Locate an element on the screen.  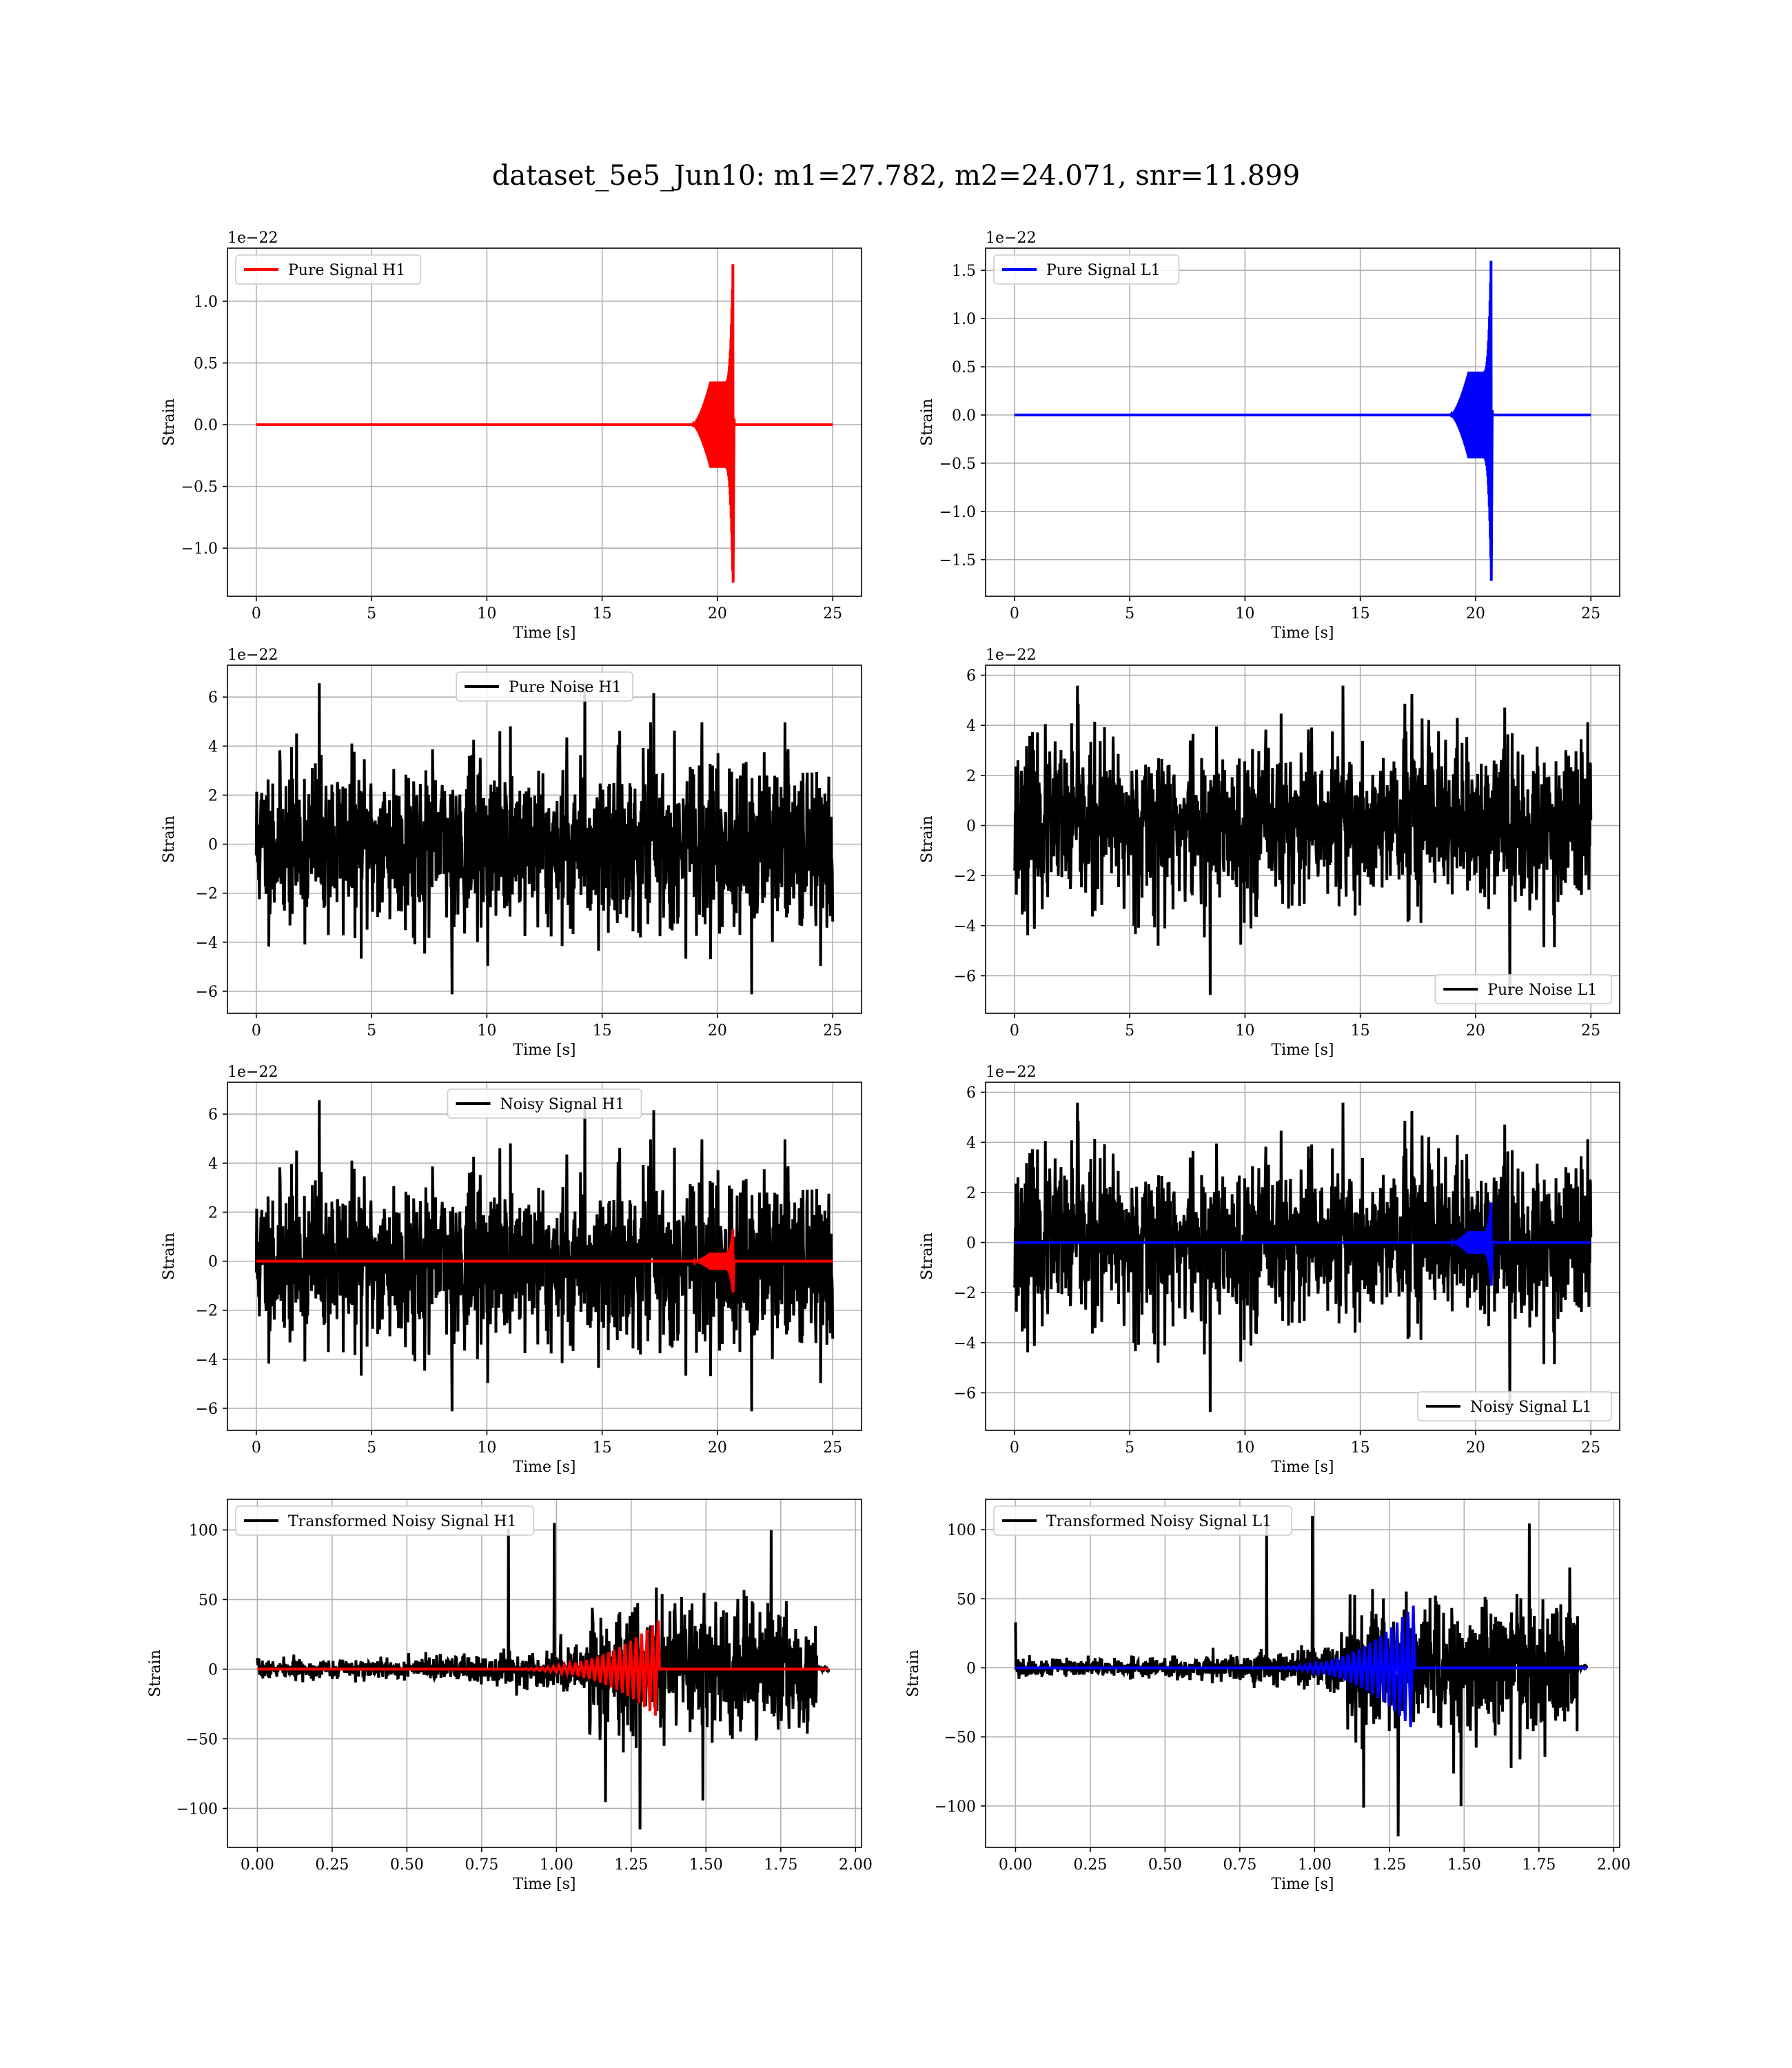
legend: Noisy Signal H1 is located at coordinates (544, 1103).